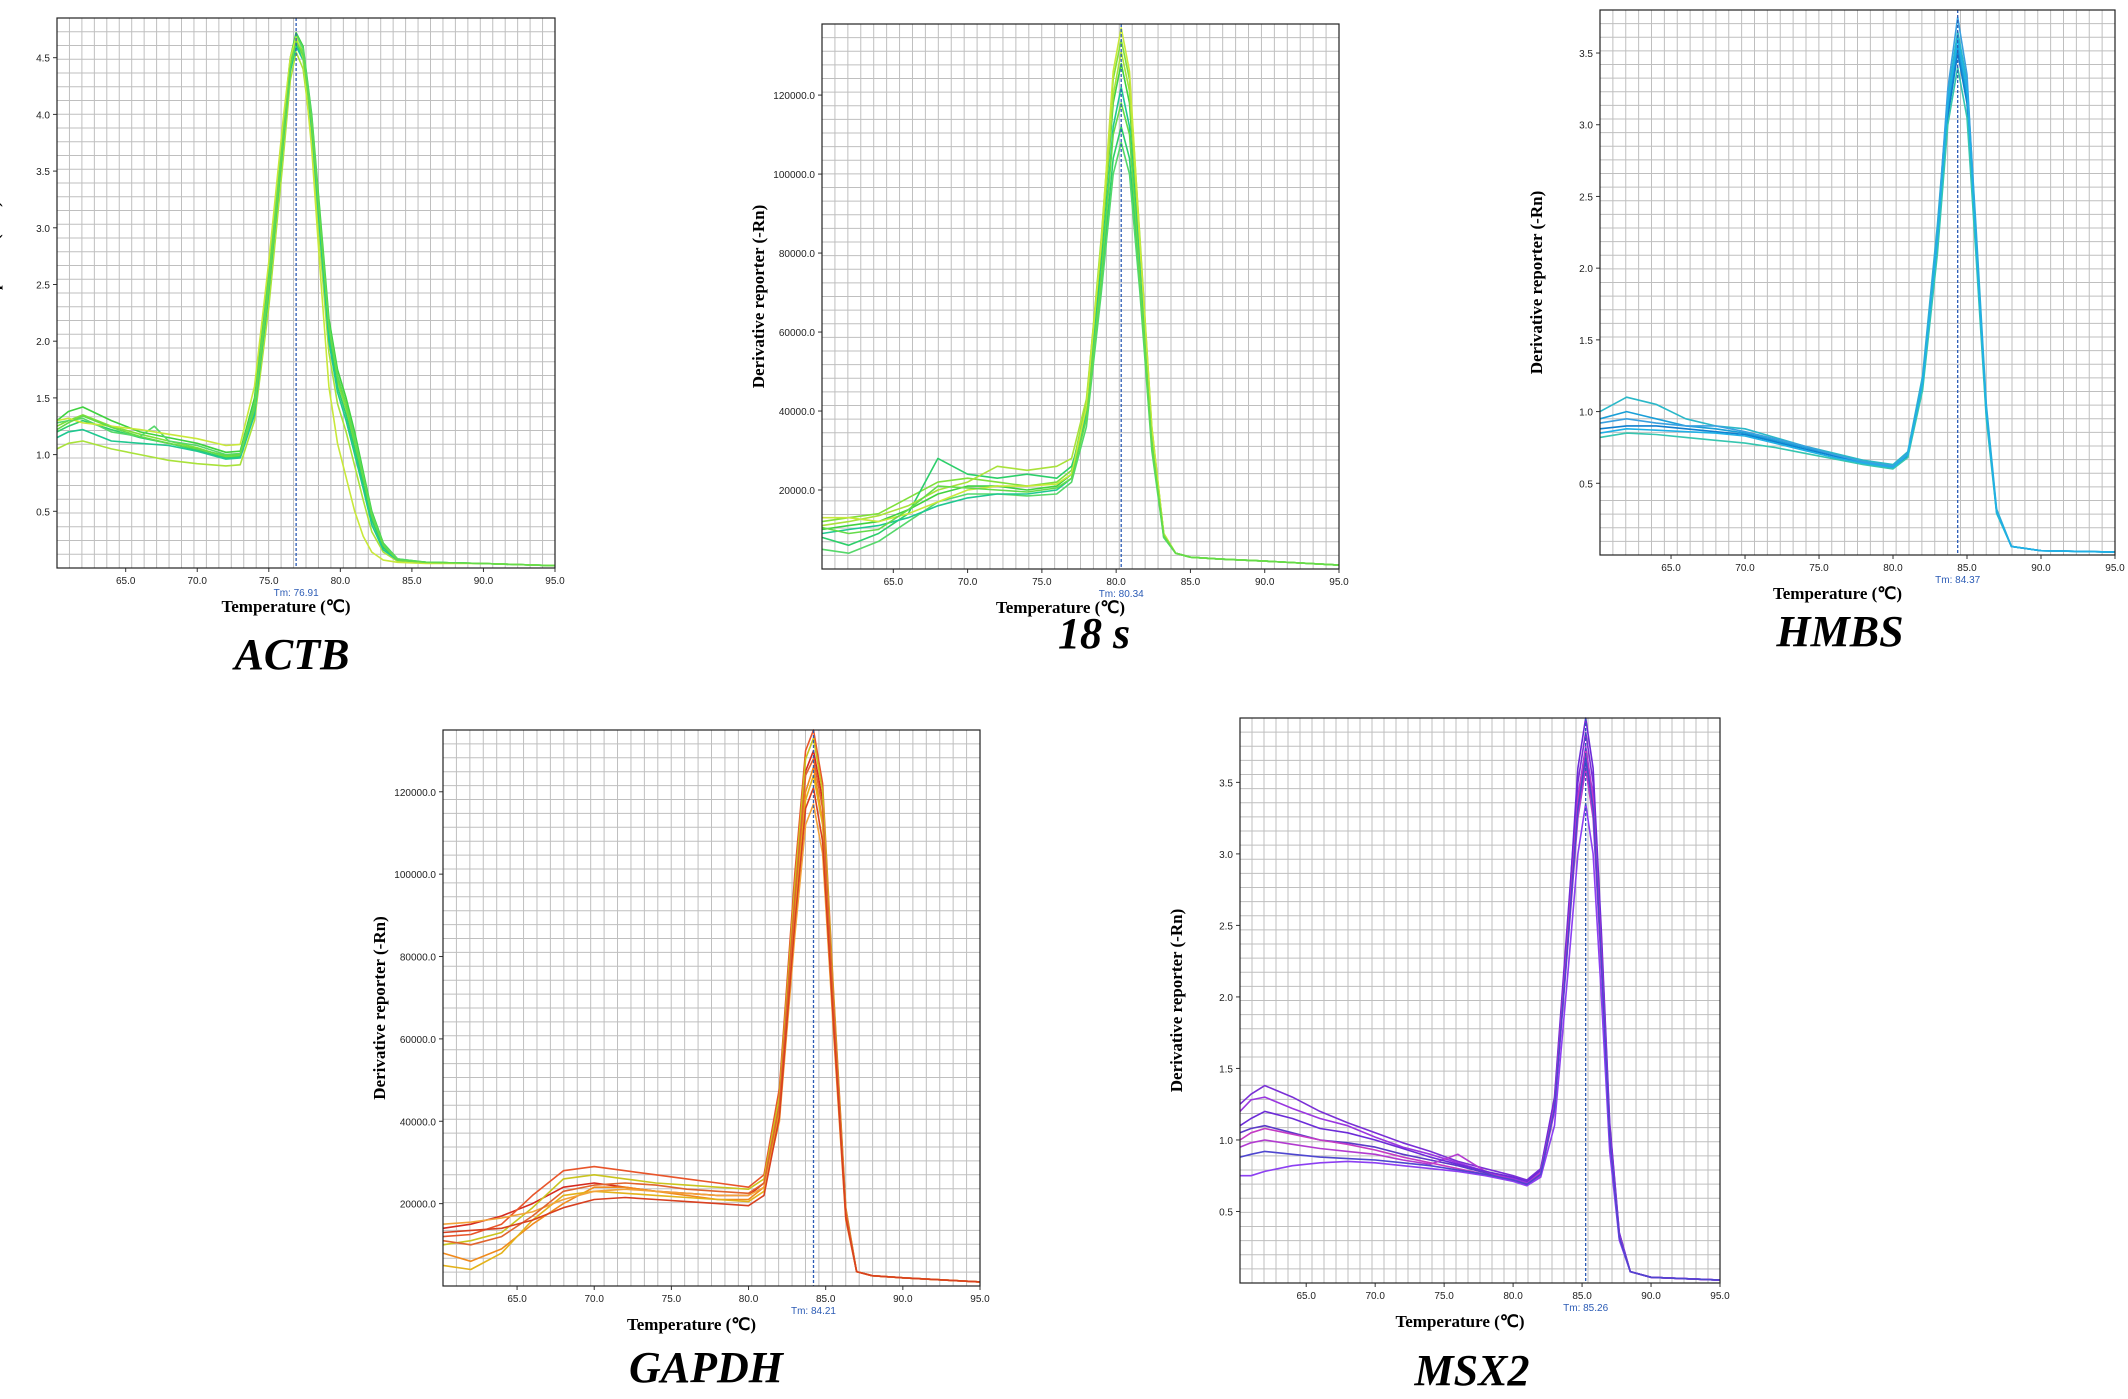  I want to click on y-tick-label: 80000.0, so click(418, 958).